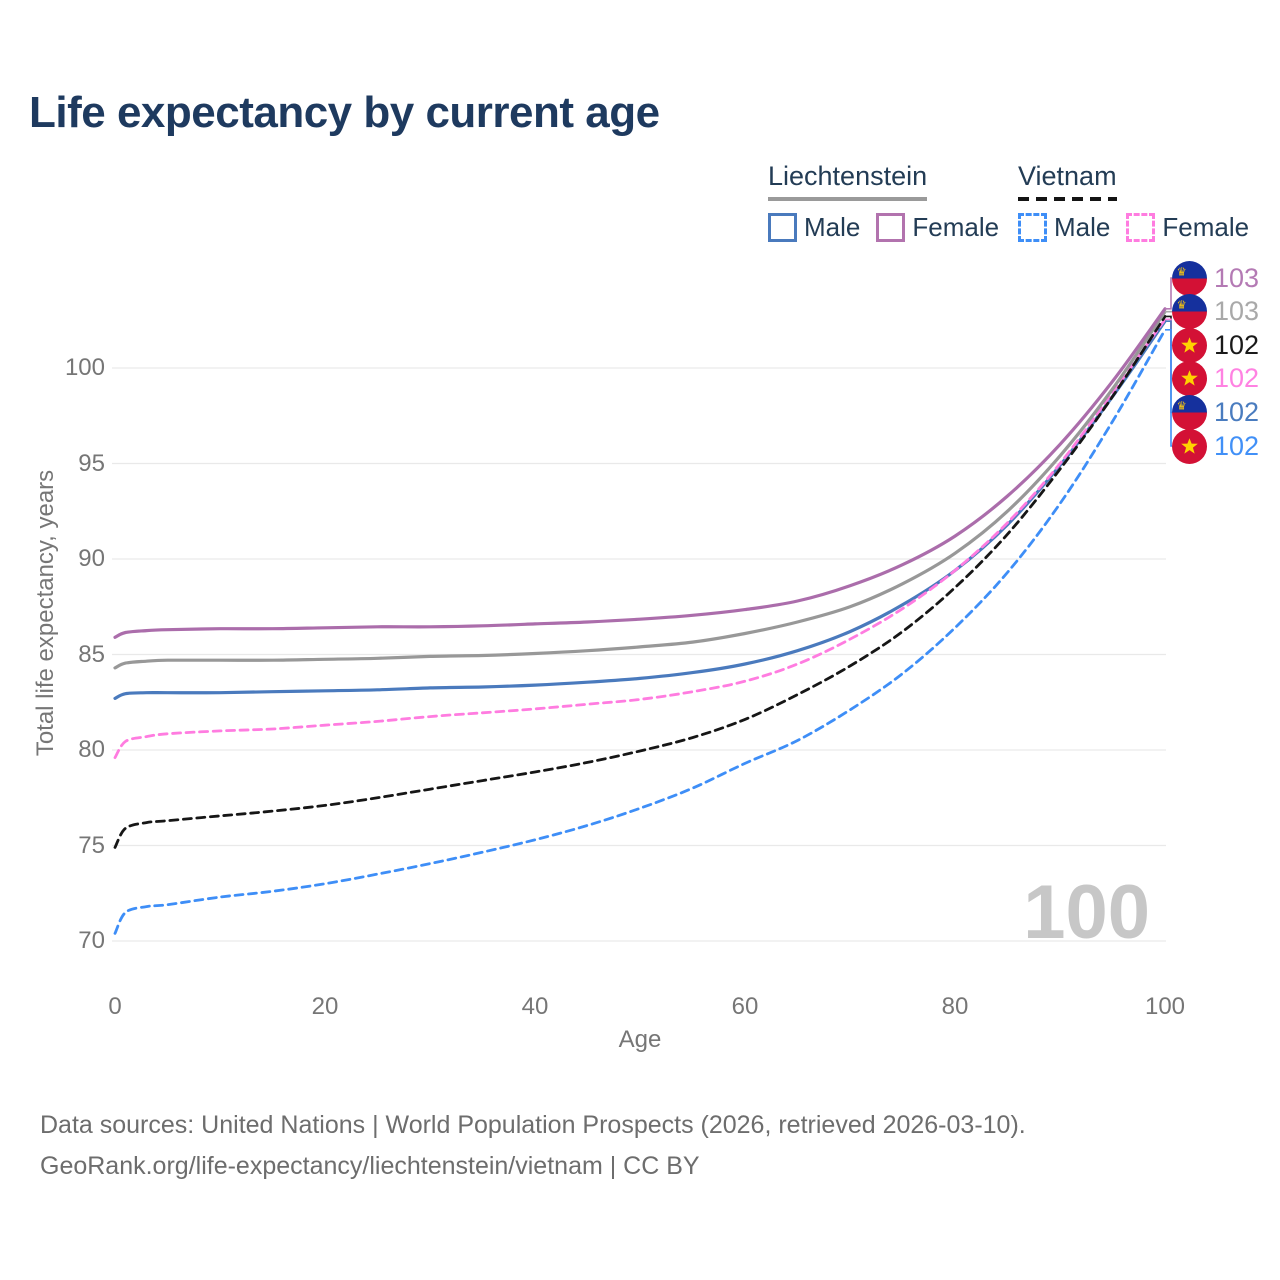 The height and width of the screenshot is (1280, 1280). I want to click on y-tick-label-70: 70, so click(91, 940).